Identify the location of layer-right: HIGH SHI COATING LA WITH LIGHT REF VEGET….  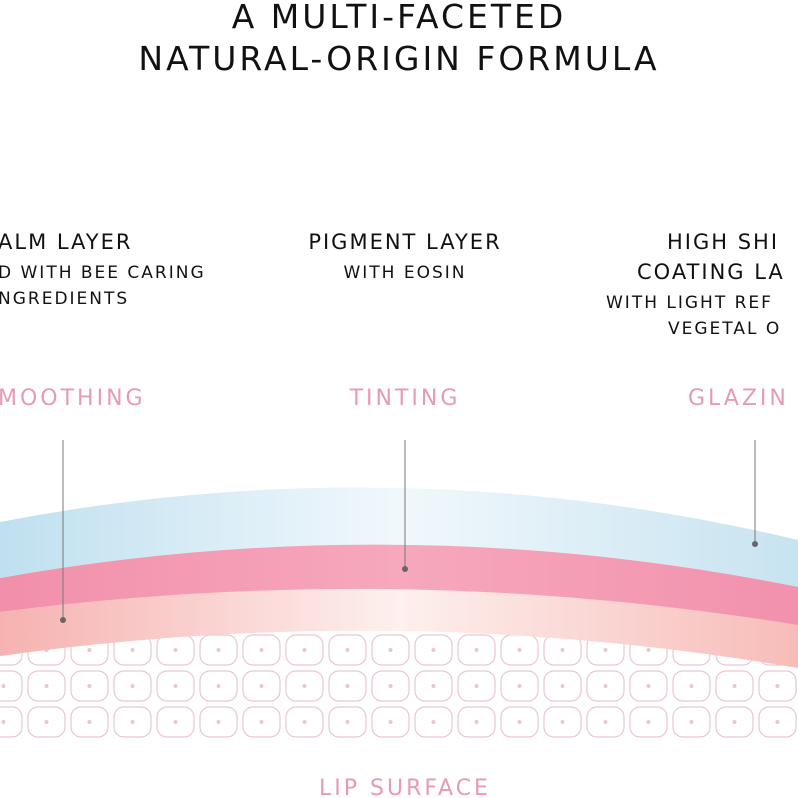
(697, 320).